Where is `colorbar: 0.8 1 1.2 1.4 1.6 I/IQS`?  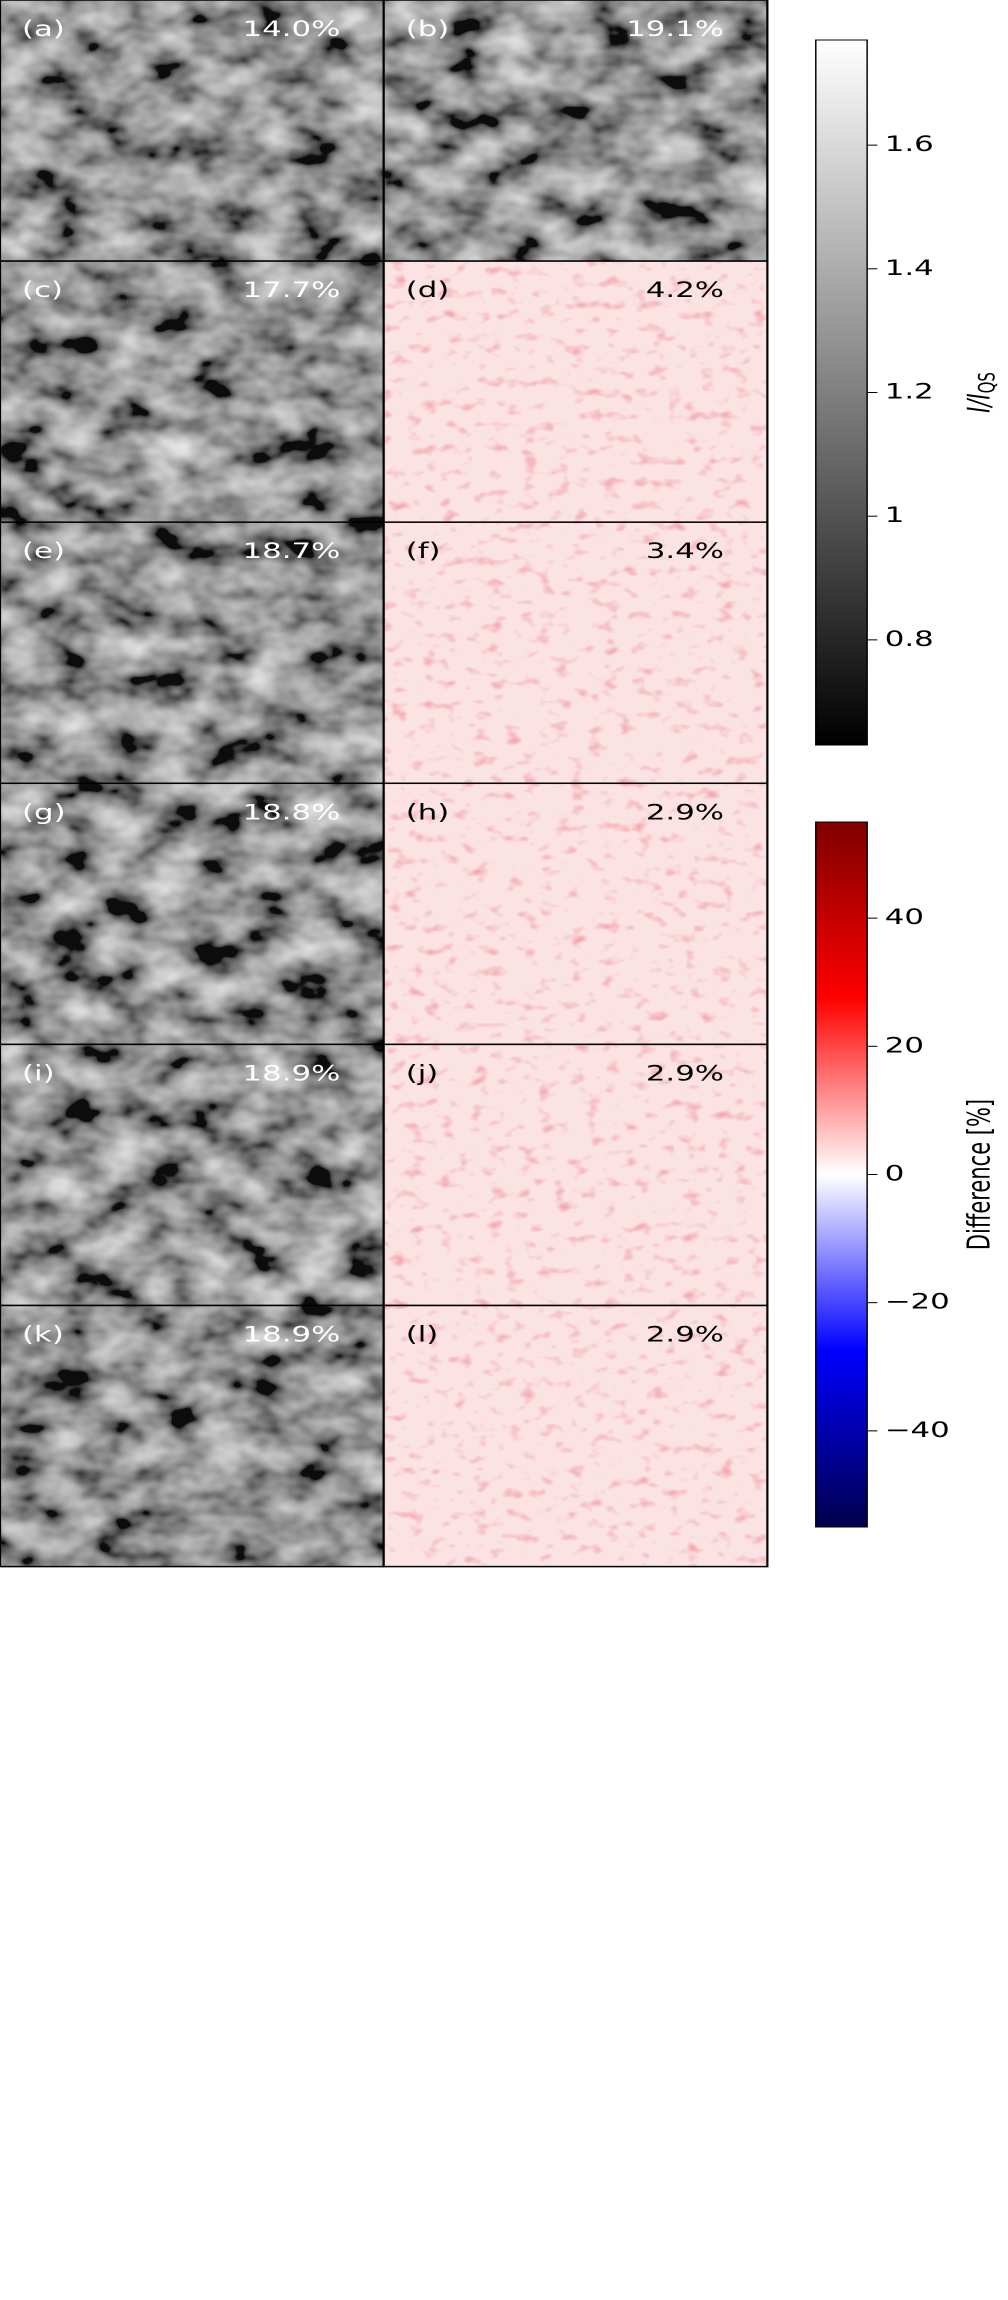 colorbar: 0.8 1 1.2 1.4 1.6 I/IQS is located at coordinates (907, 392).